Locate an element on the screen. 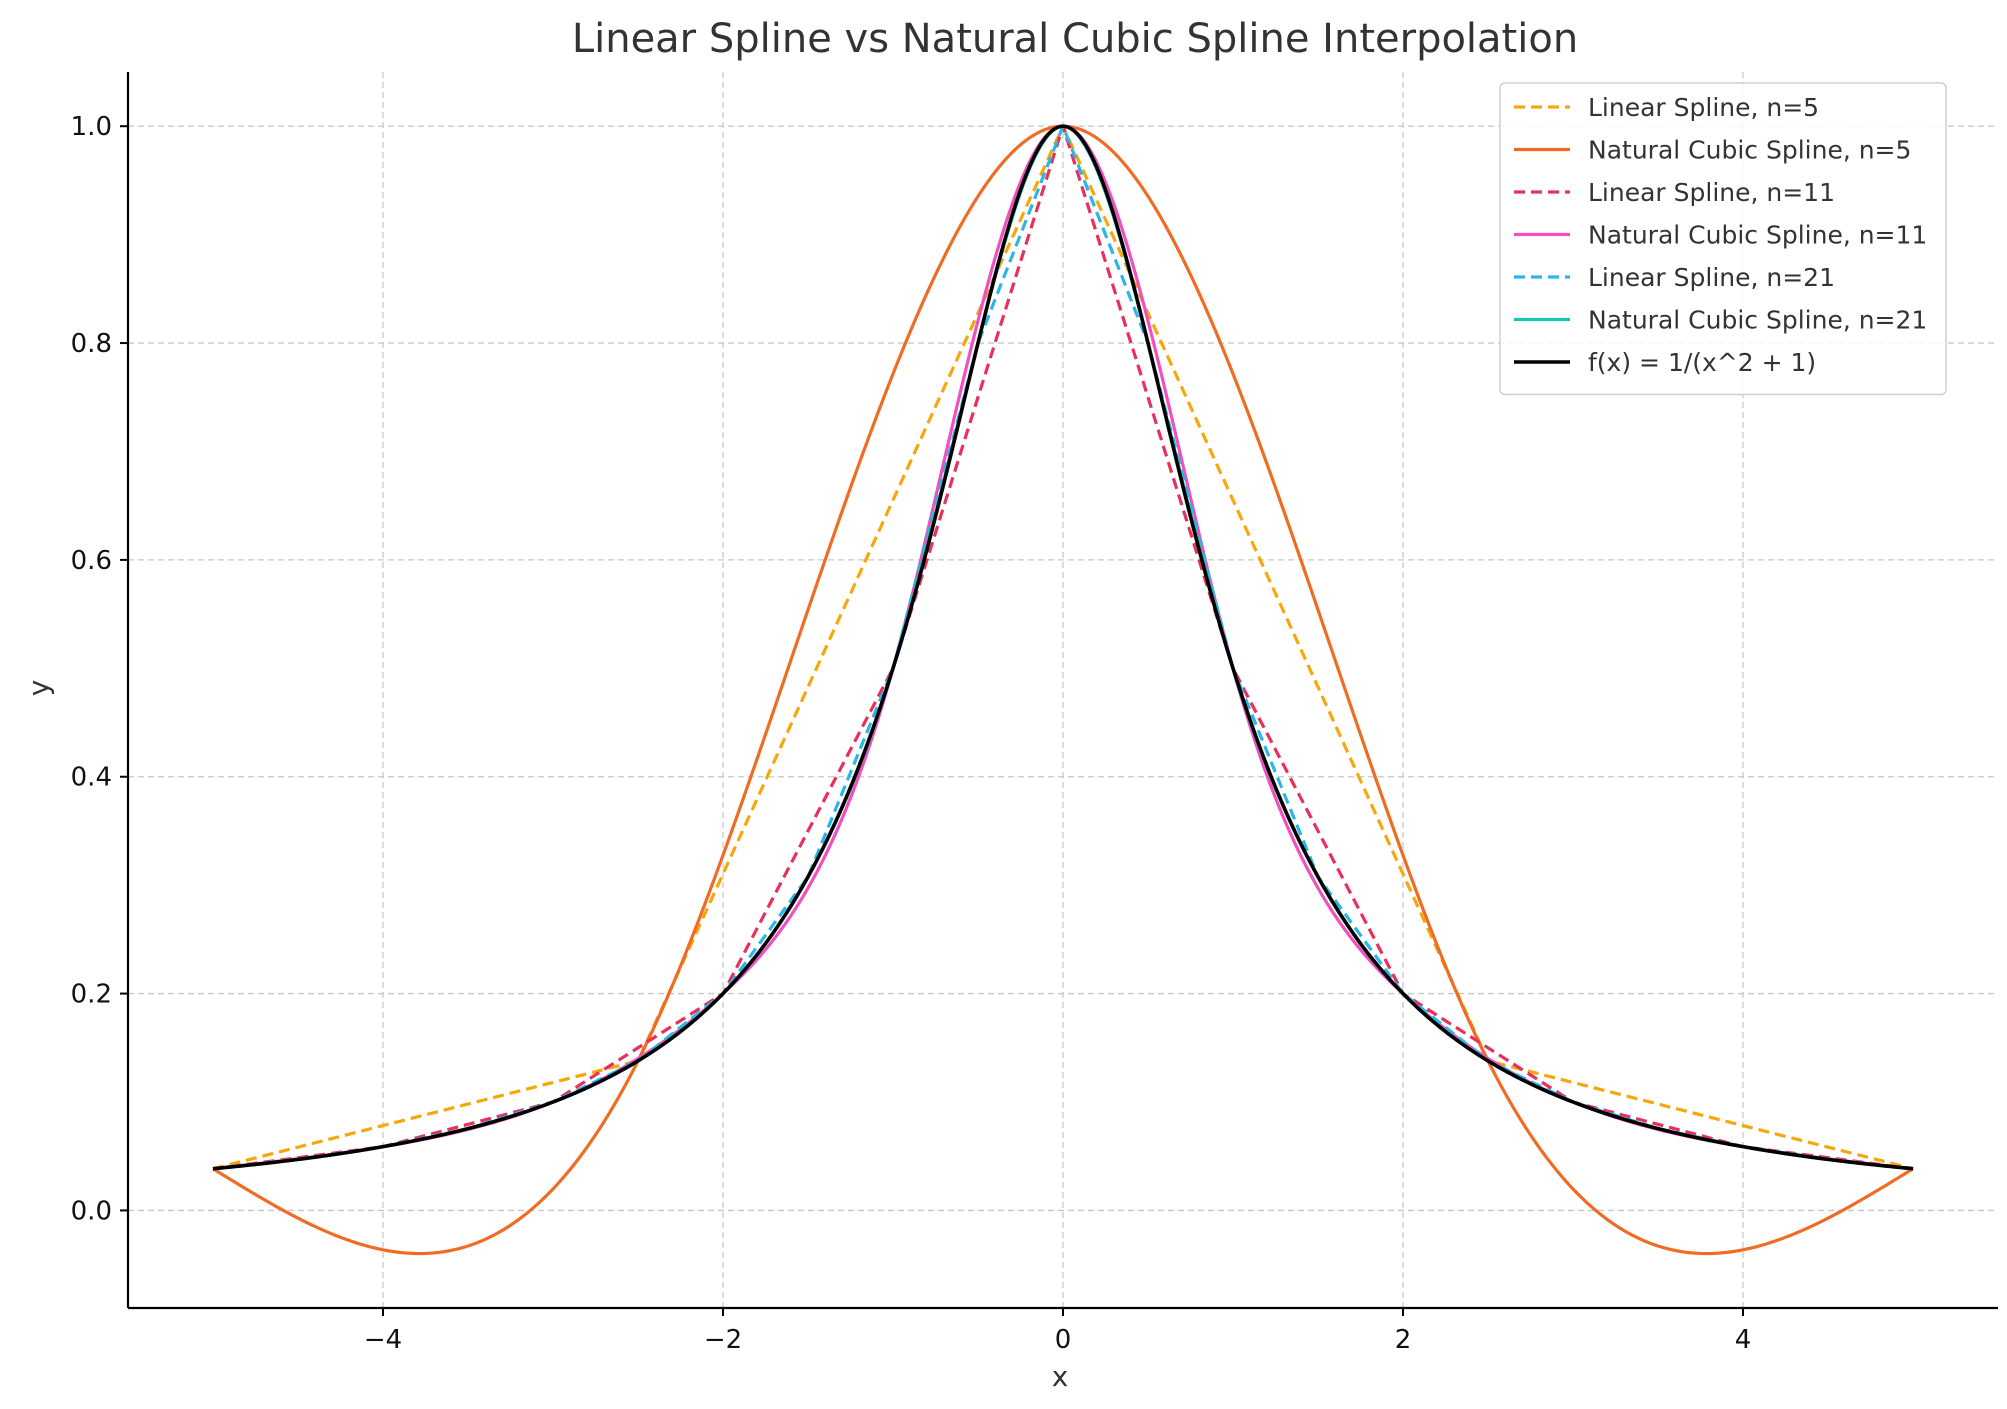 This screenshot has width=2007, height=1409. legend-label: Natural Cubic Spline, n=5 is located at coordinates (1749, 150).